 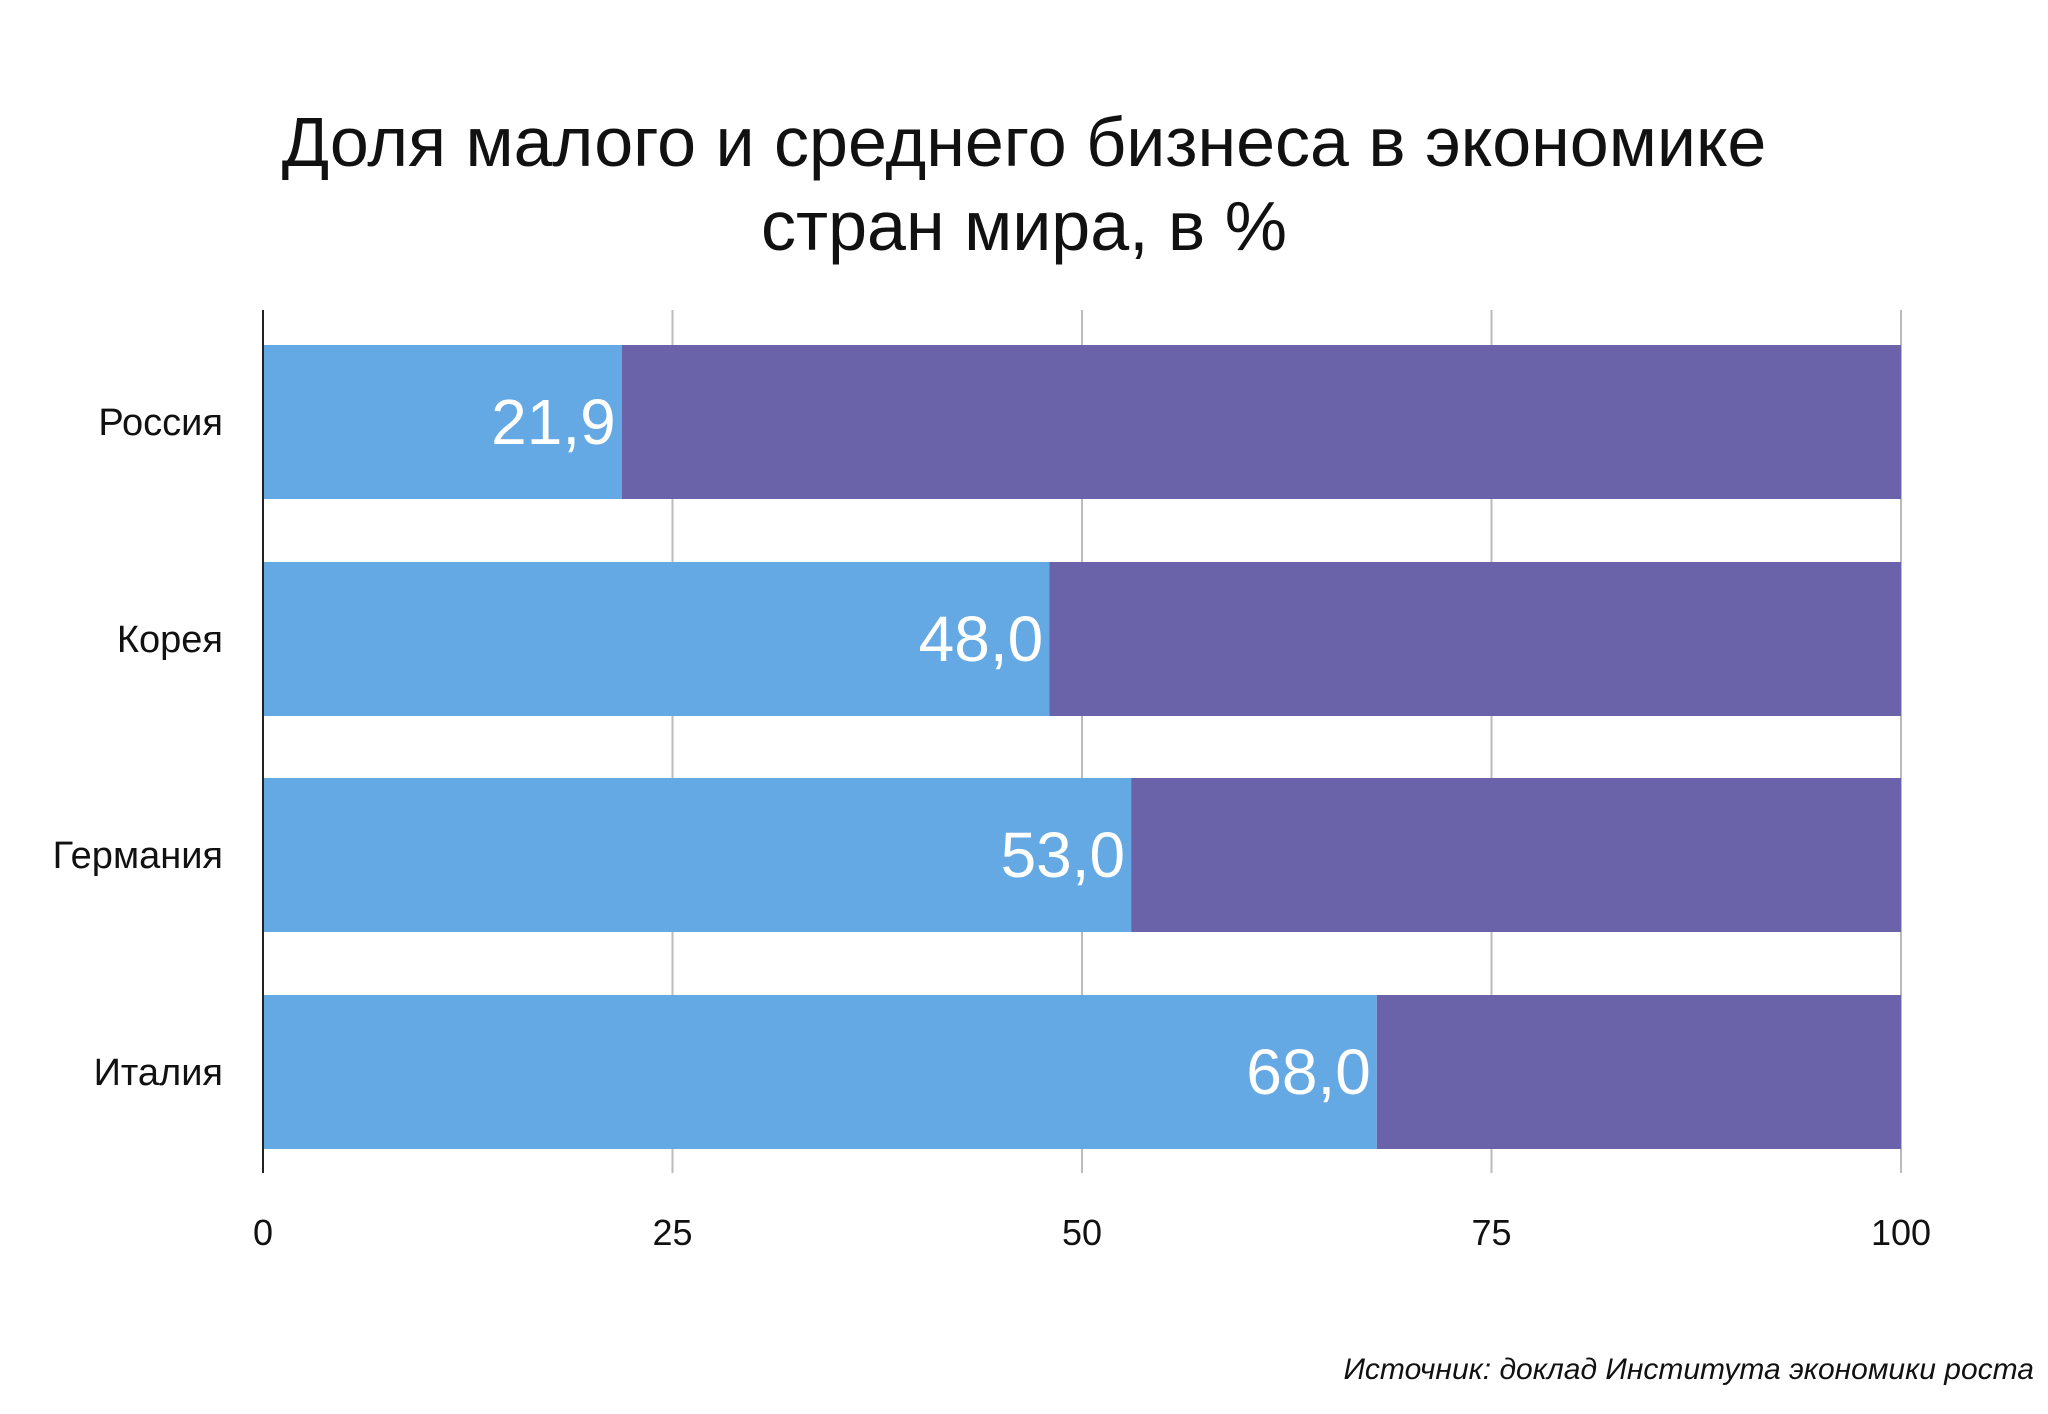 I want to click on data-label-4: 68,0, so click(x=1308, y=1072).